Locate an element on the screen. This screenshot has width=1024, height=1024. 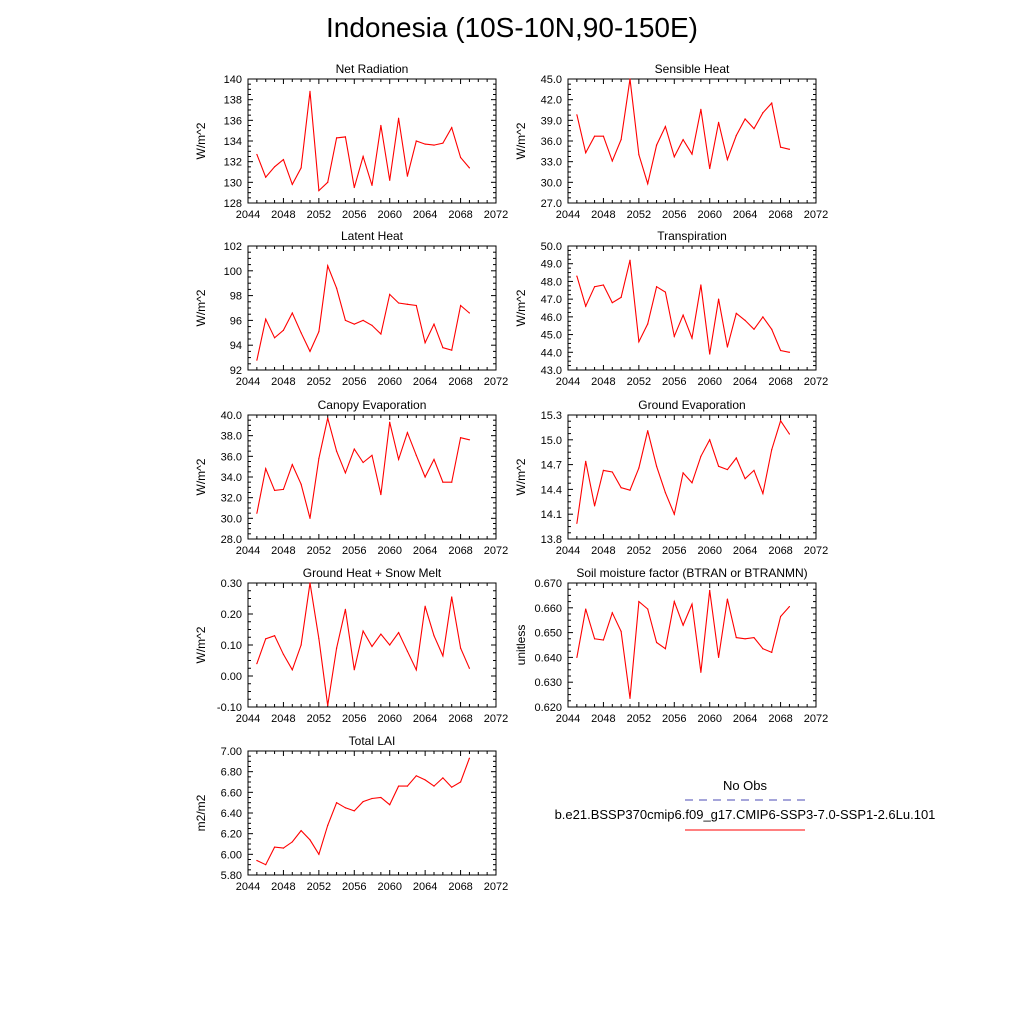
panel-8-x-tick-label: 2060 is located at coordinates (709, 719).